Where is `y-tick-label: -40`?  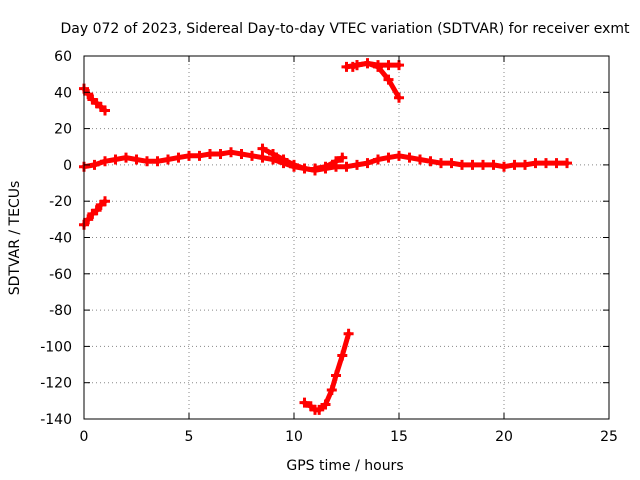
y-tick-label: -40 is located at coordinates (60, 239).